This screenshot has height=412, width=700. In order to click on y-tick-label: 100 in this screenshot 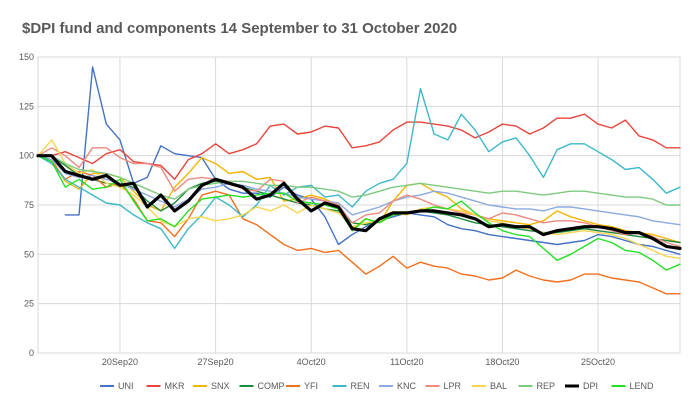, I will do `click(26, 156)`.